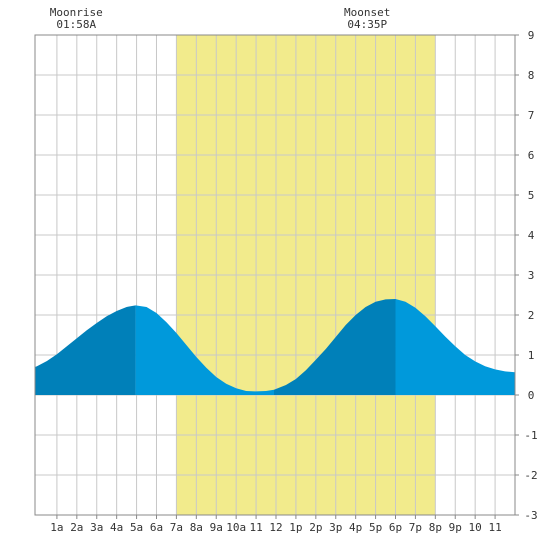  I want to click on y-tick-label: 9, so click(531, 35).